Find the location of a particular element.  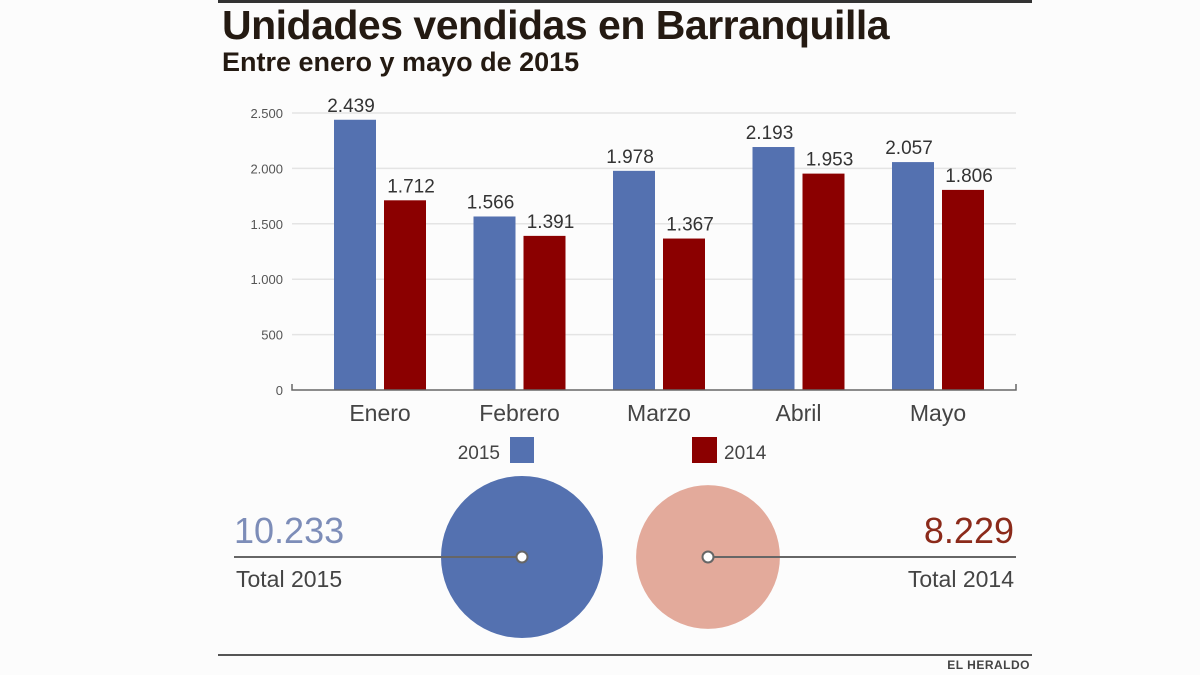

total-2014-value: 8.229 is located at coordinates (968, 530).